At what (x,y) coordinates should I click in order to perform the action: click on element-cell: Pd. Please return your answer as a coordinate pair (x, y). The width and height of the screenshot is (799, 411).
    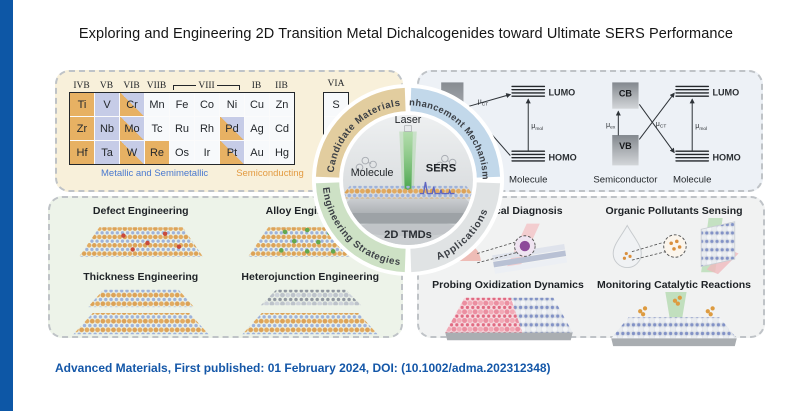
    Looking at the image, I should click on (232, 128).